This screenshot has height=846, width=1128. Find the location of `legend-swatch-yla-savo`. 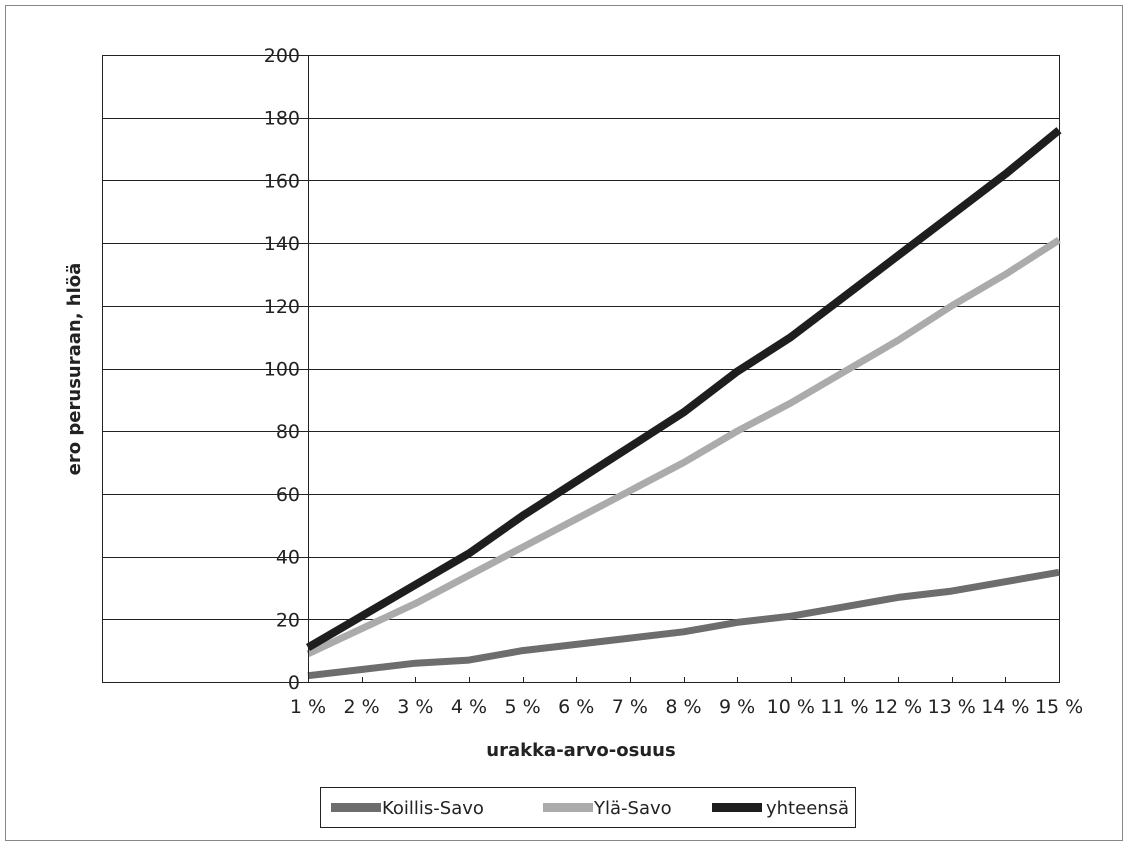

legend-swatch-yla-savo is located at coordinates (568, 807).